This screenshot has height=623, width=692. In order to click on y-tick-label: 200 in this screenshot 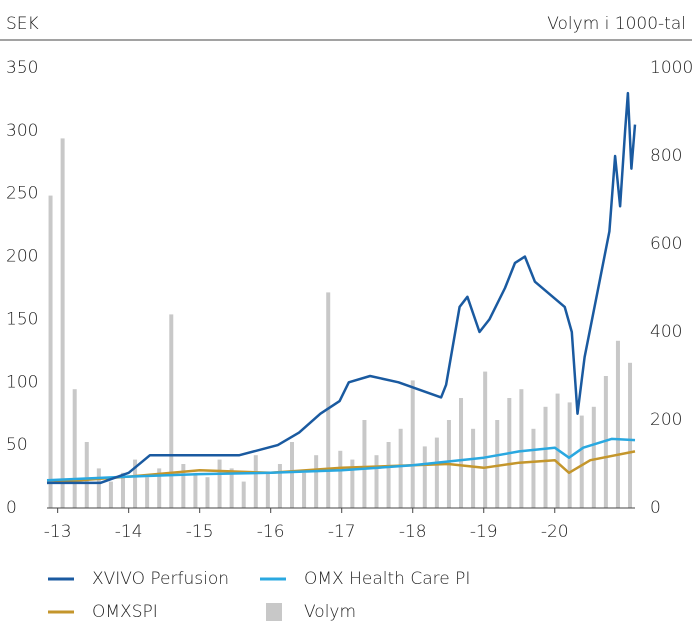, I will do `click(22, 257)`.